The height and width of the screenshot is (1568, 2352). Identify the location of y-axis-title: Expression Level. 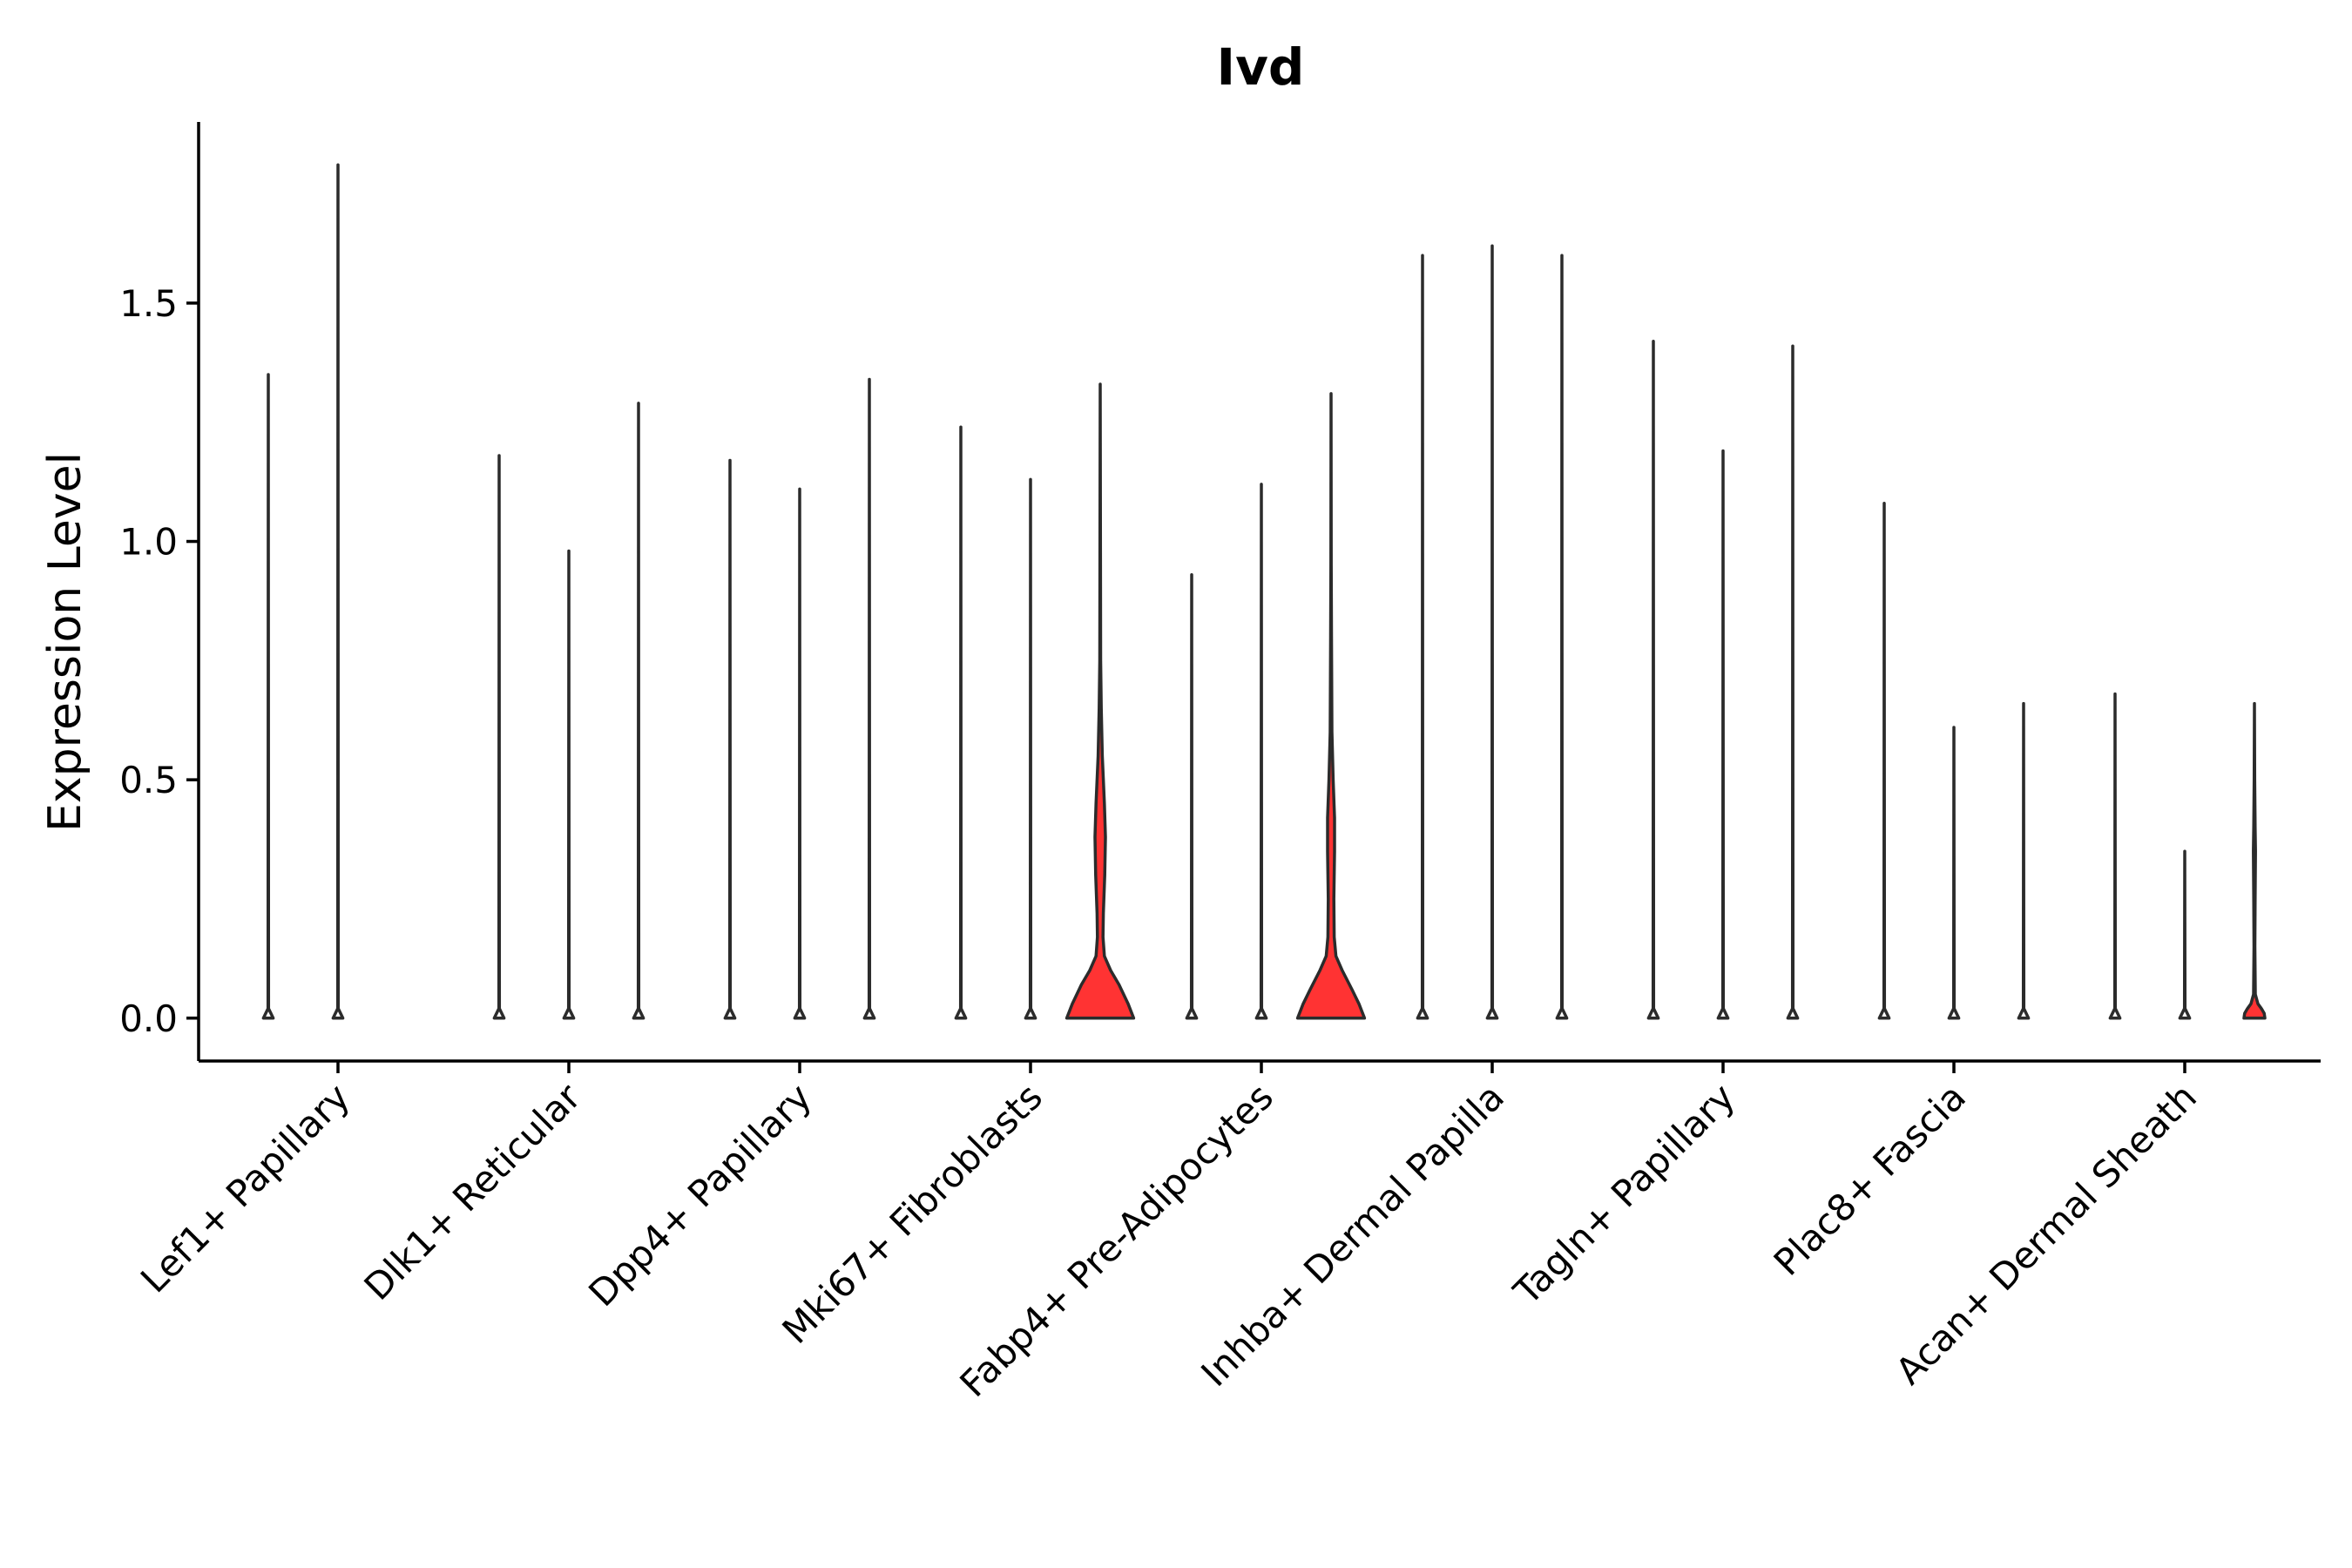
(65, 642).